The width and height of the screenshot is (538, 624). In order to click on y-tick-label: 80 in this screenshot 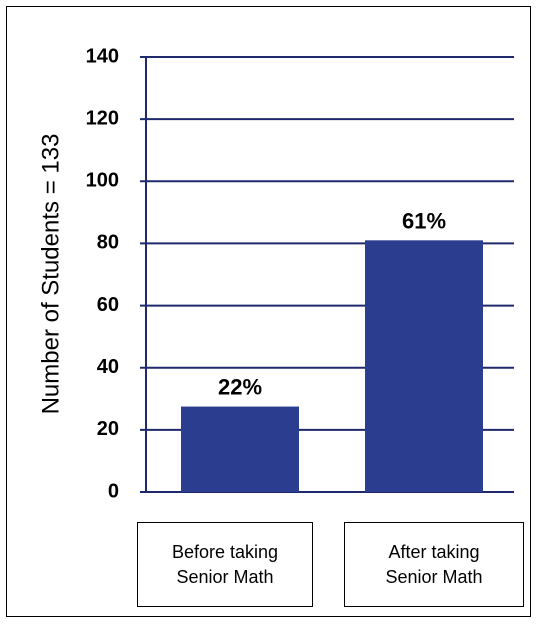, I will do `click(108, 243)`.